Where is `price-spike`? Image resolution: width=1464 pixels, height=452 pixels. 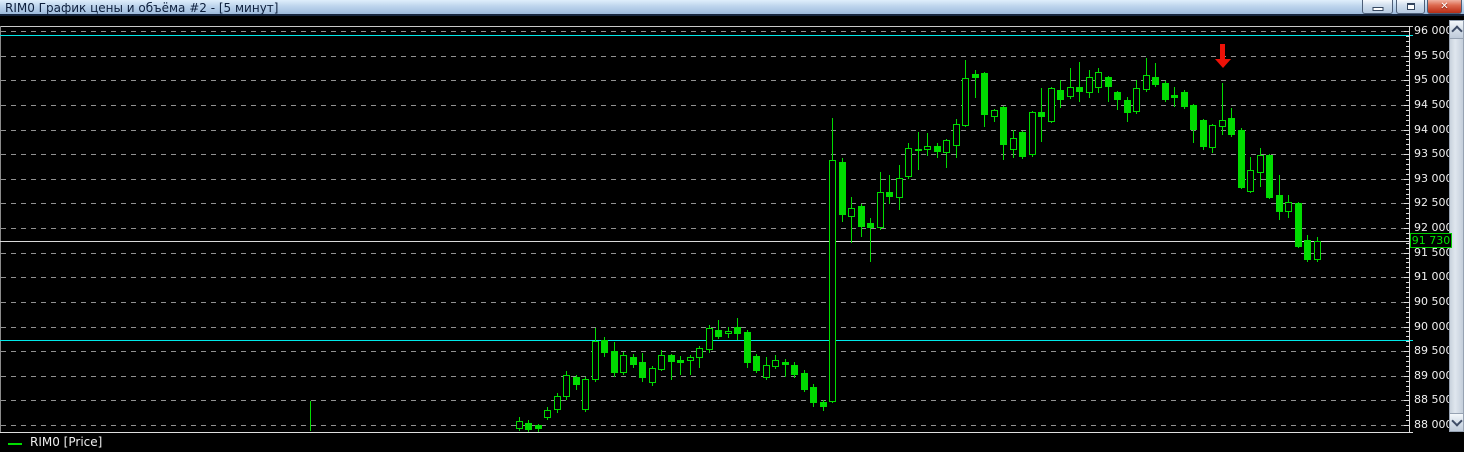 price-spike is located at coordinates (310, 416).